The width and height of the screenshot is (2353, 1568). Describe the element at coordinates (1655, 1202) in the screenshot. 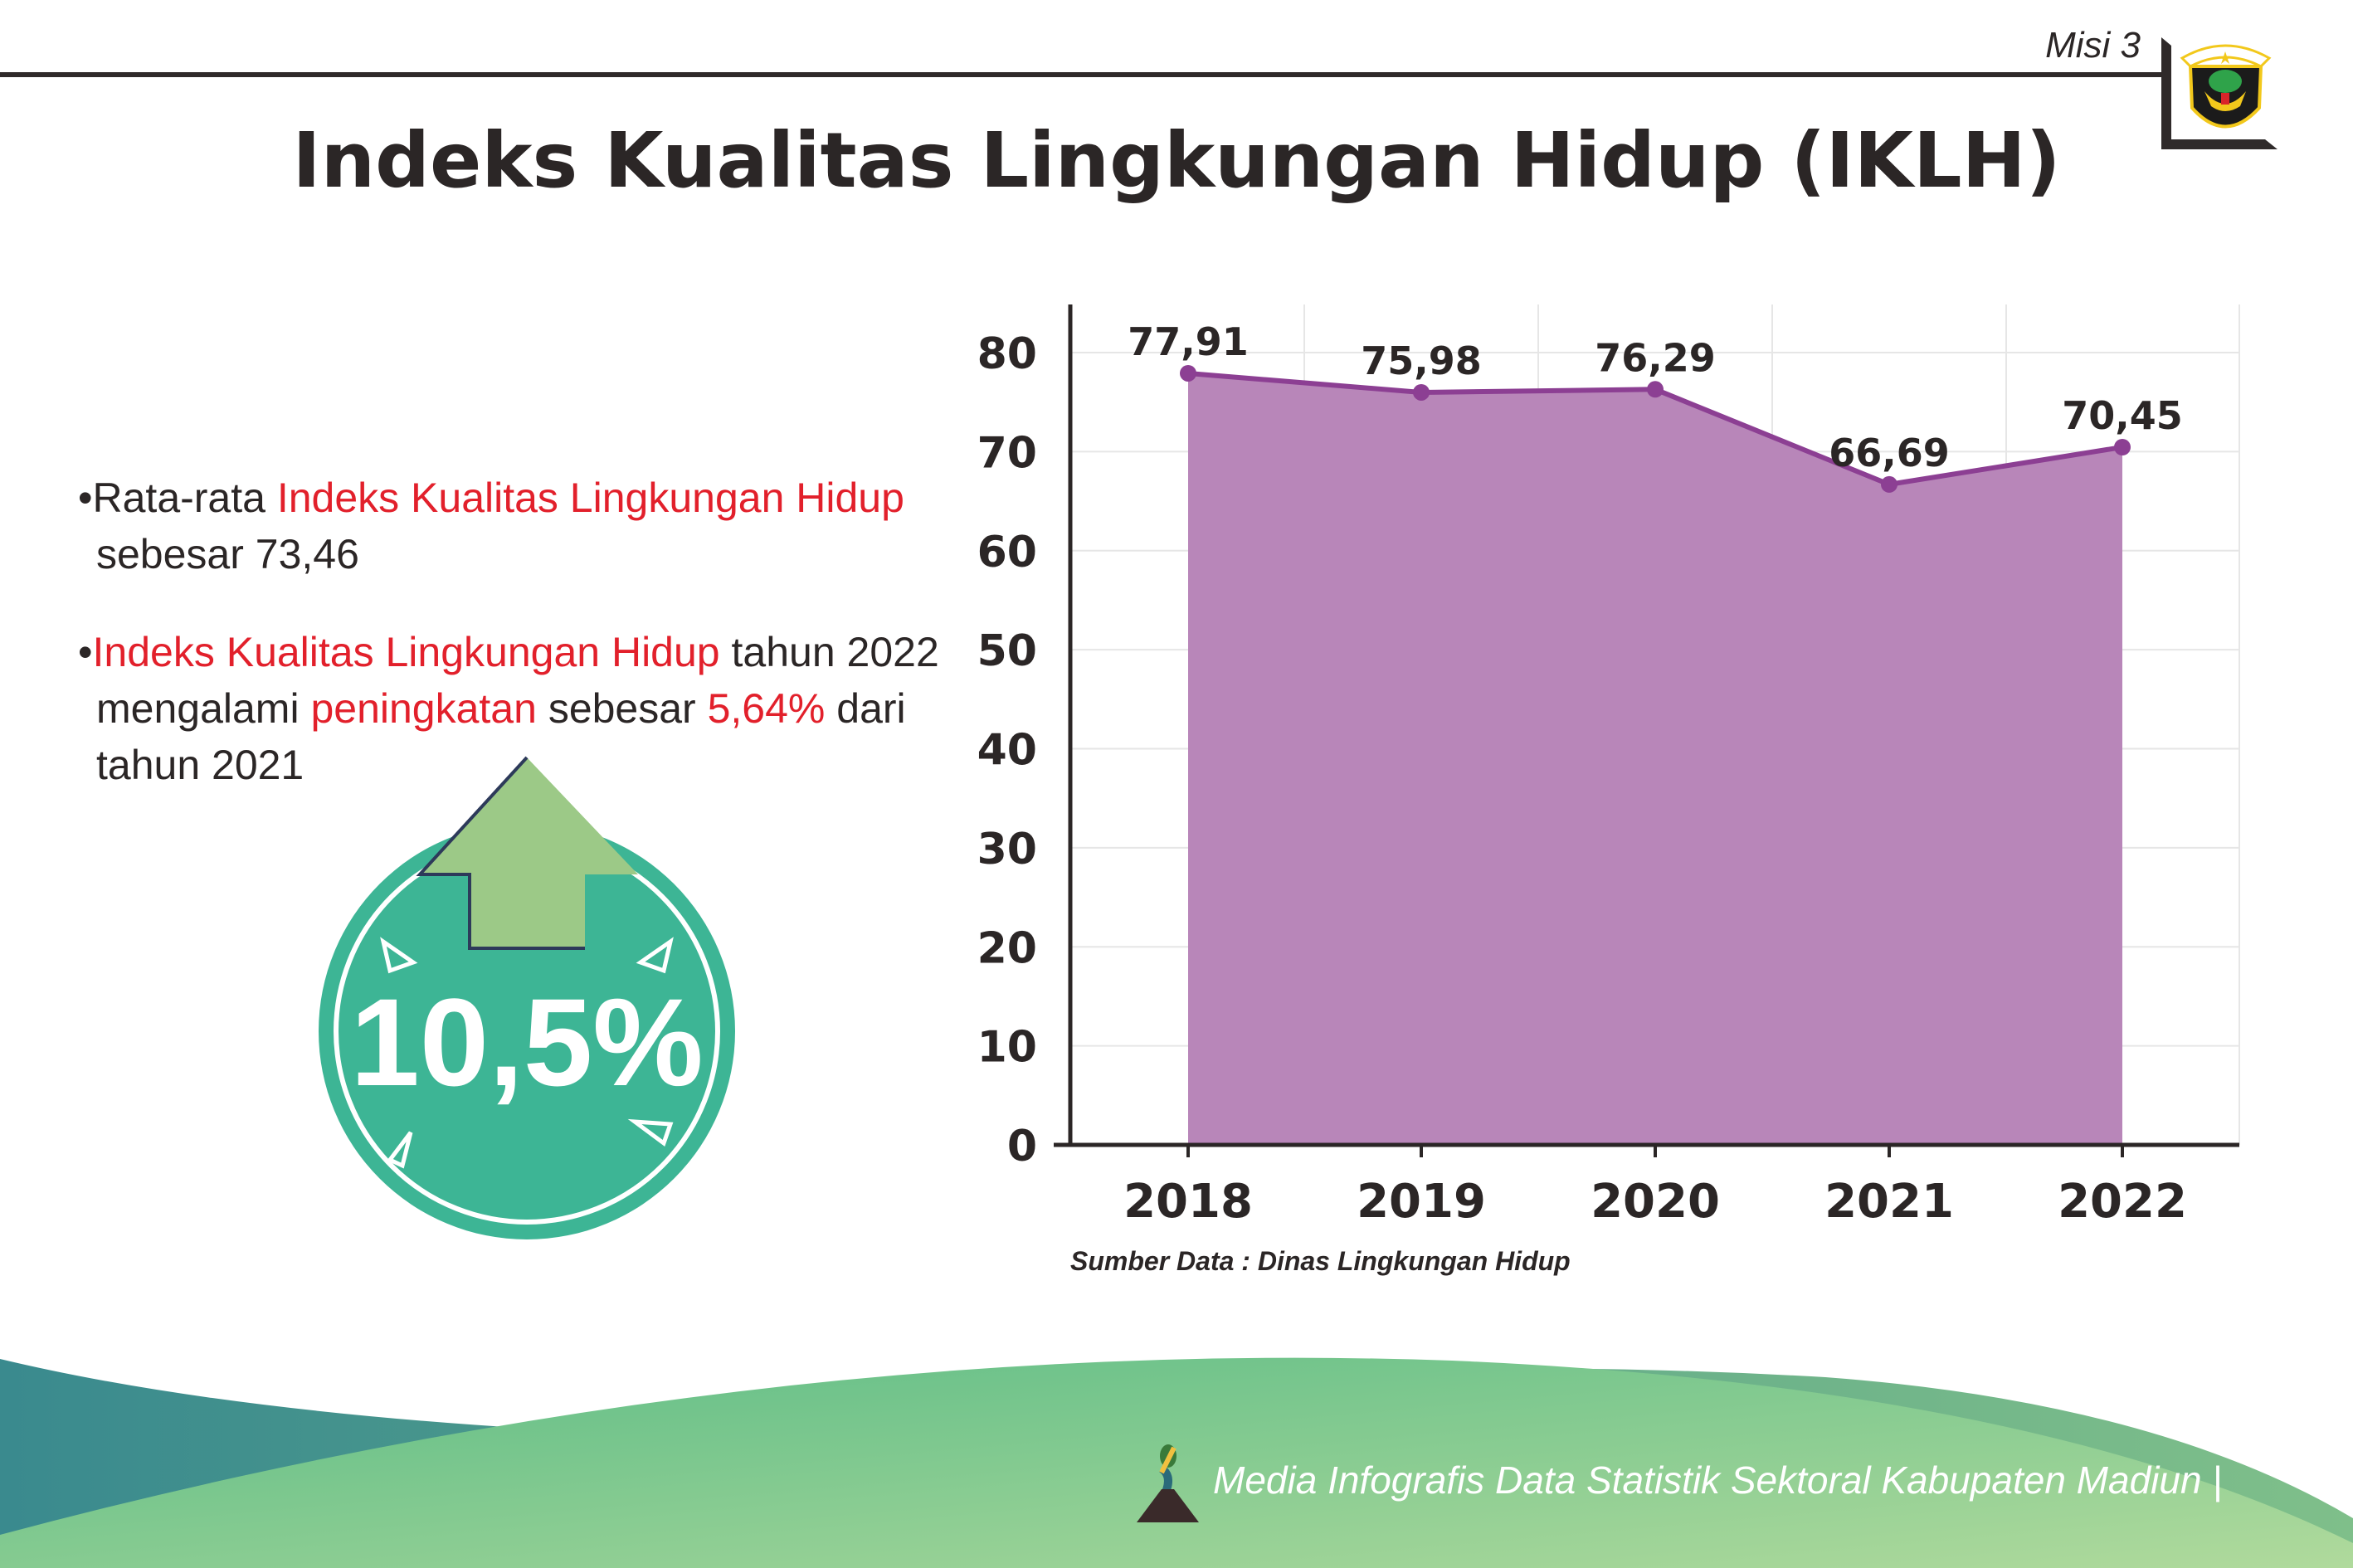

I see `x-tick-label: 2020` at that location.